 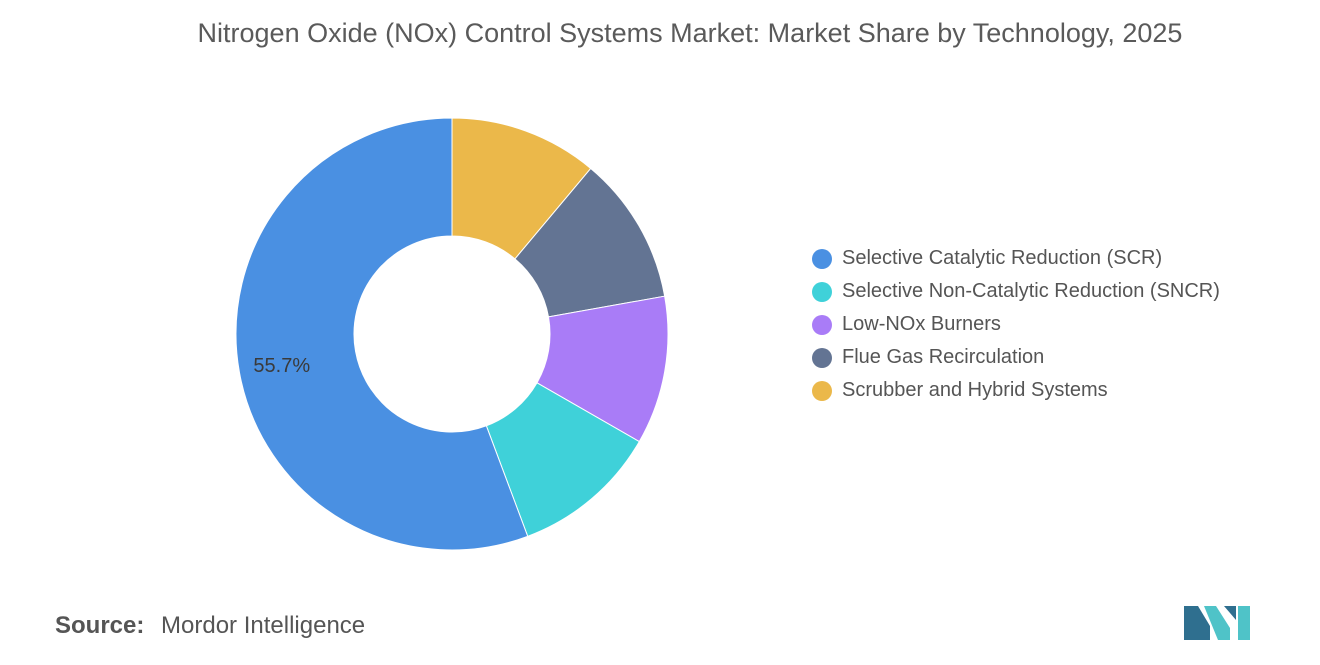 What do you see at coordinates (263, 625) in the screenshot?
I see `source-value: Mordor Intelligence` at bounding box center [263, 625].